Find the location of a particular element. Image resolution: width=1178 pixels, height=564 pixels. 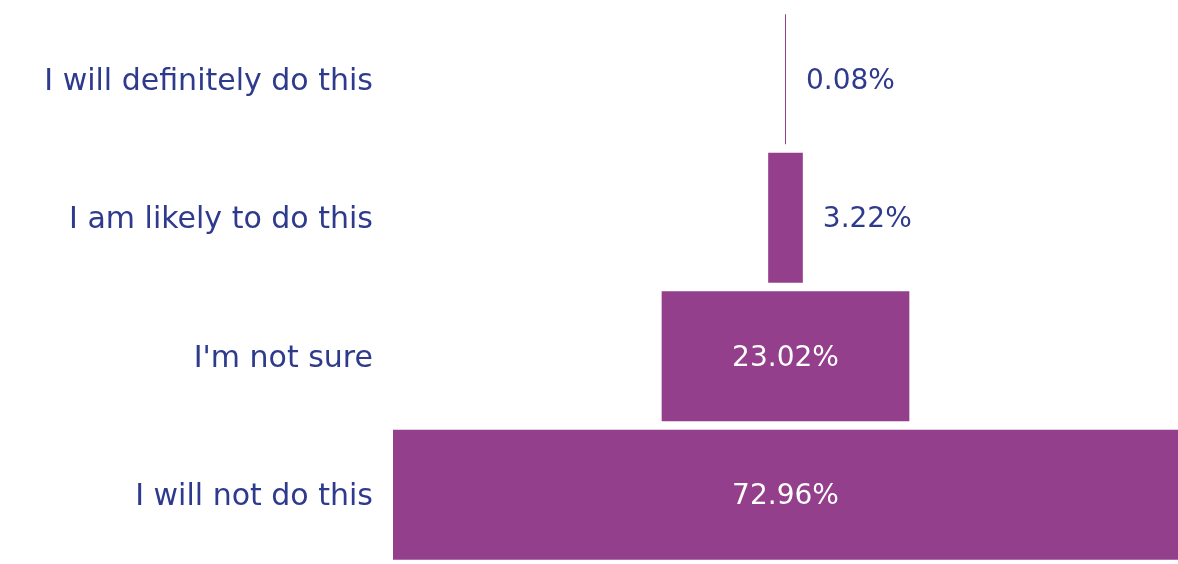

category-label: I will definitely do this is located at coordinates (208, 79).